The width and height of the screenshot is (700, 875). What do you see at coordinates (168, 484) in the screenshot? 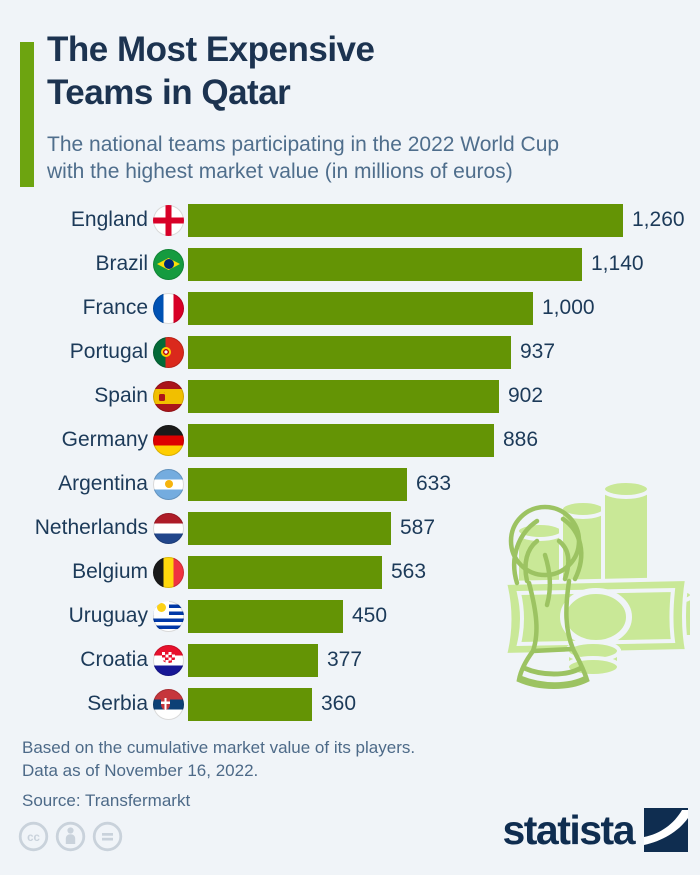
I see `argentina-flag-icon` at bounding box center [168, 484].